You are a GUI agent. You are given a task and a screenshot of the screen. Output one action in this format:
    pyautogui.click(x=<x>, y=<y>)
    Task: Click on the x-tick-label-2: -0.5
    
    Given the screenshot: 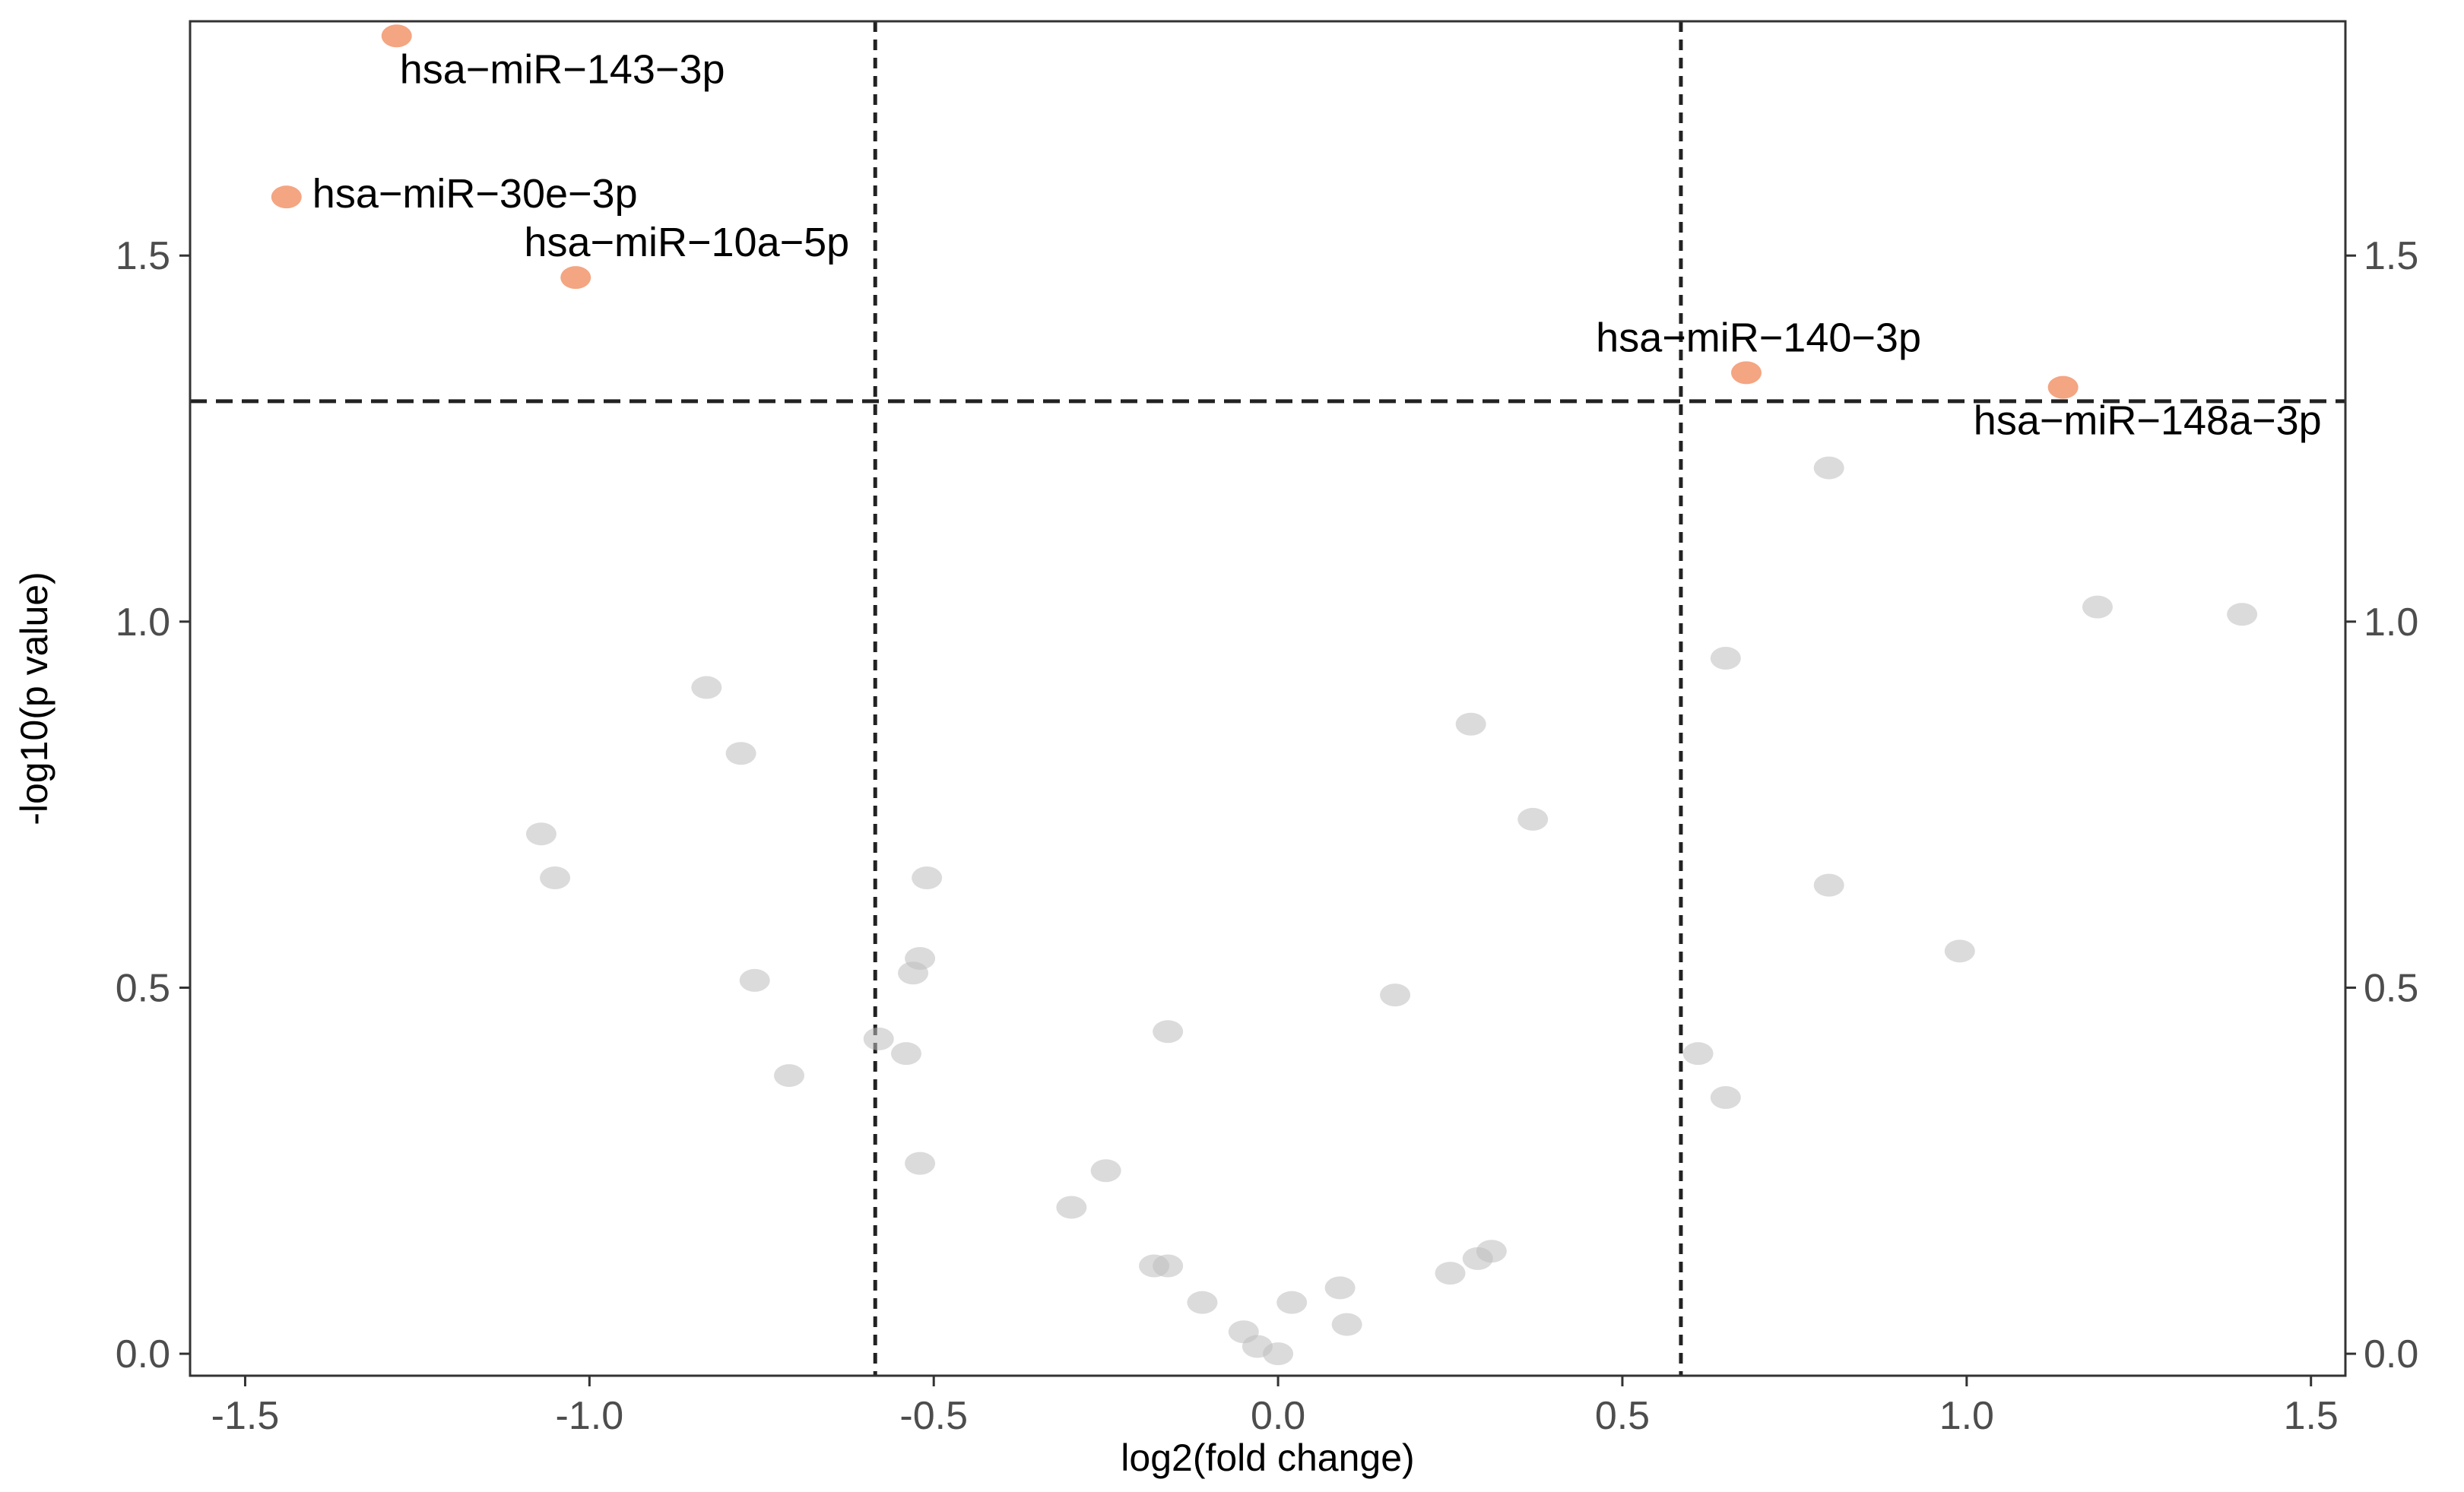 What is the action you would take?
    pyautogui.click(x=934, y=1416)
    